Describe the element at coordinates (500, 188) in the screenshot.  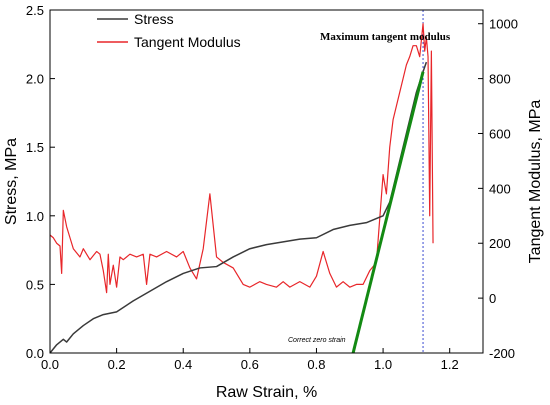
I see `y-right-tick-label: 400` at that location.